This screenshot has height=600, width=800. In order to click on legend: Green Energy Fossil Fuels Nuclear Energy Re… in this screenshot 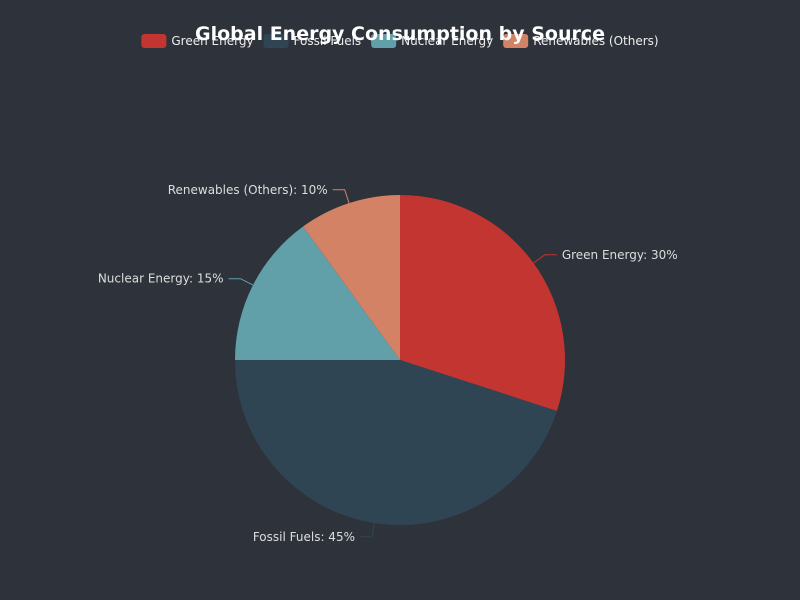, I will do `click(400, 41)`.